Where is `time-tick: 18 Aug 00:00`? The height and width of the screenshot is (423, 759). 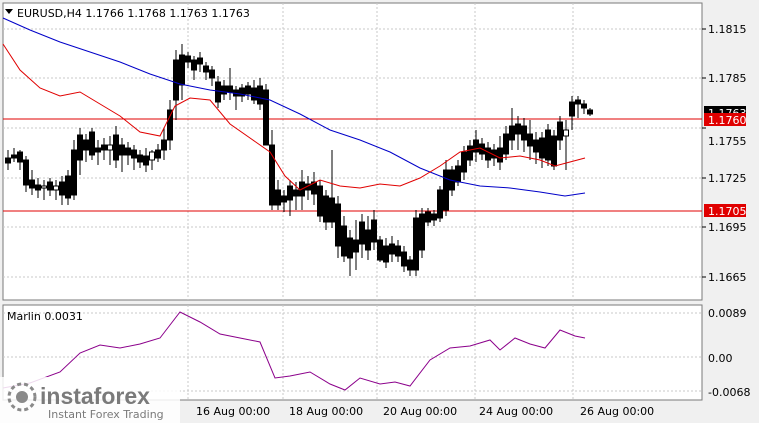
time-tick: 18 Aug 00:00 is located at coordinates (326, 411).